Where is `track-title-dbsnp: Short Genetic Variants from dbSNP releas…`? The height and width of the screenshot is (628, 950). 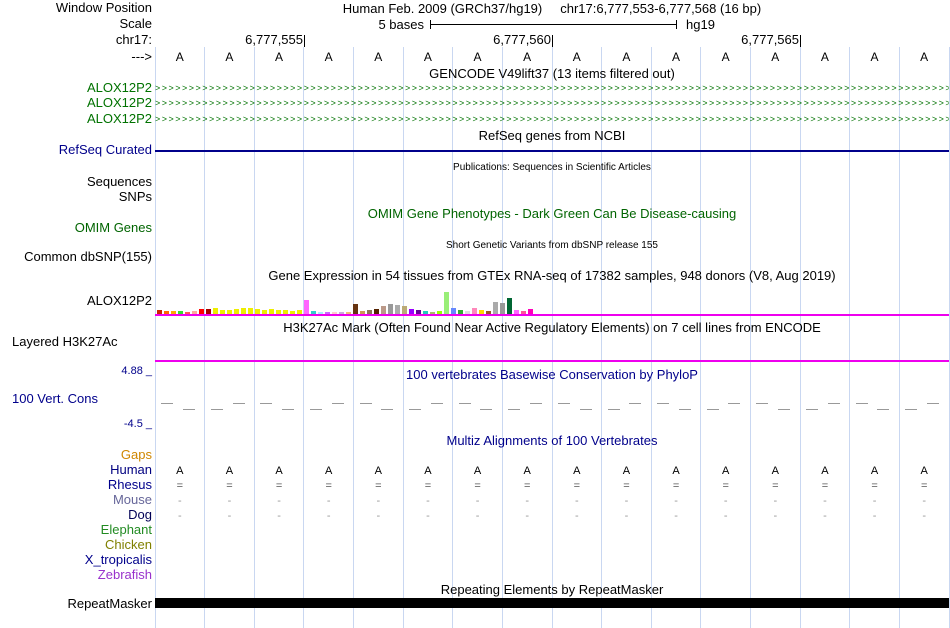
track-title-dbsnp: Short Genetic Variants from dbSNP releas… is located at coordinates (552, 245).